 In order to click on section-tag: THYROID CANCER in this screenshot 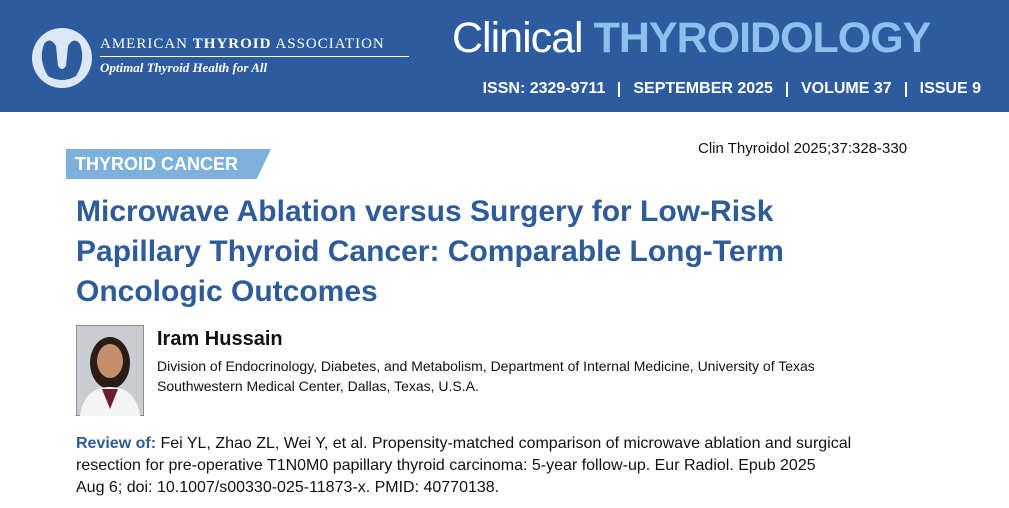, I will do `click(168, 164)`.